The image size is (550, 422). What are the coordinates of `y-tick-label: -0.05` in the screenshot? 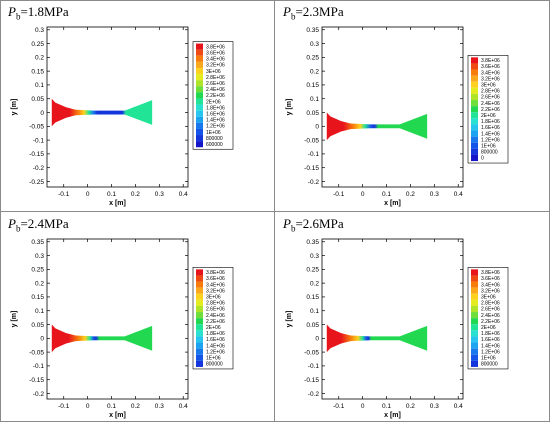 It's located at (36, 352).